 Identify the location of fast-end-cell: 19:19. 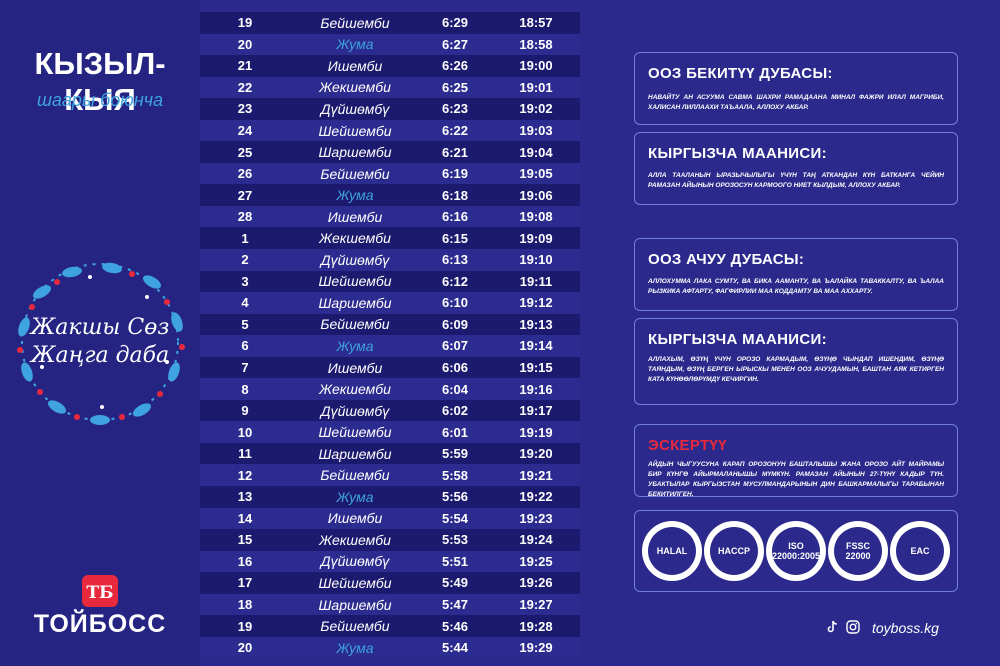
(536, 432).